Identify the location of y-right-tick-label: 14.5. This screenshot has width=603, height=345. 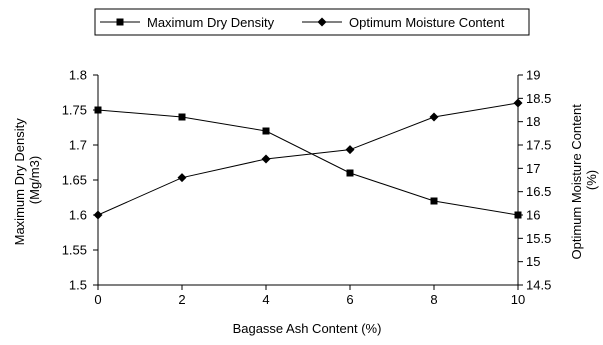
(538, 285).